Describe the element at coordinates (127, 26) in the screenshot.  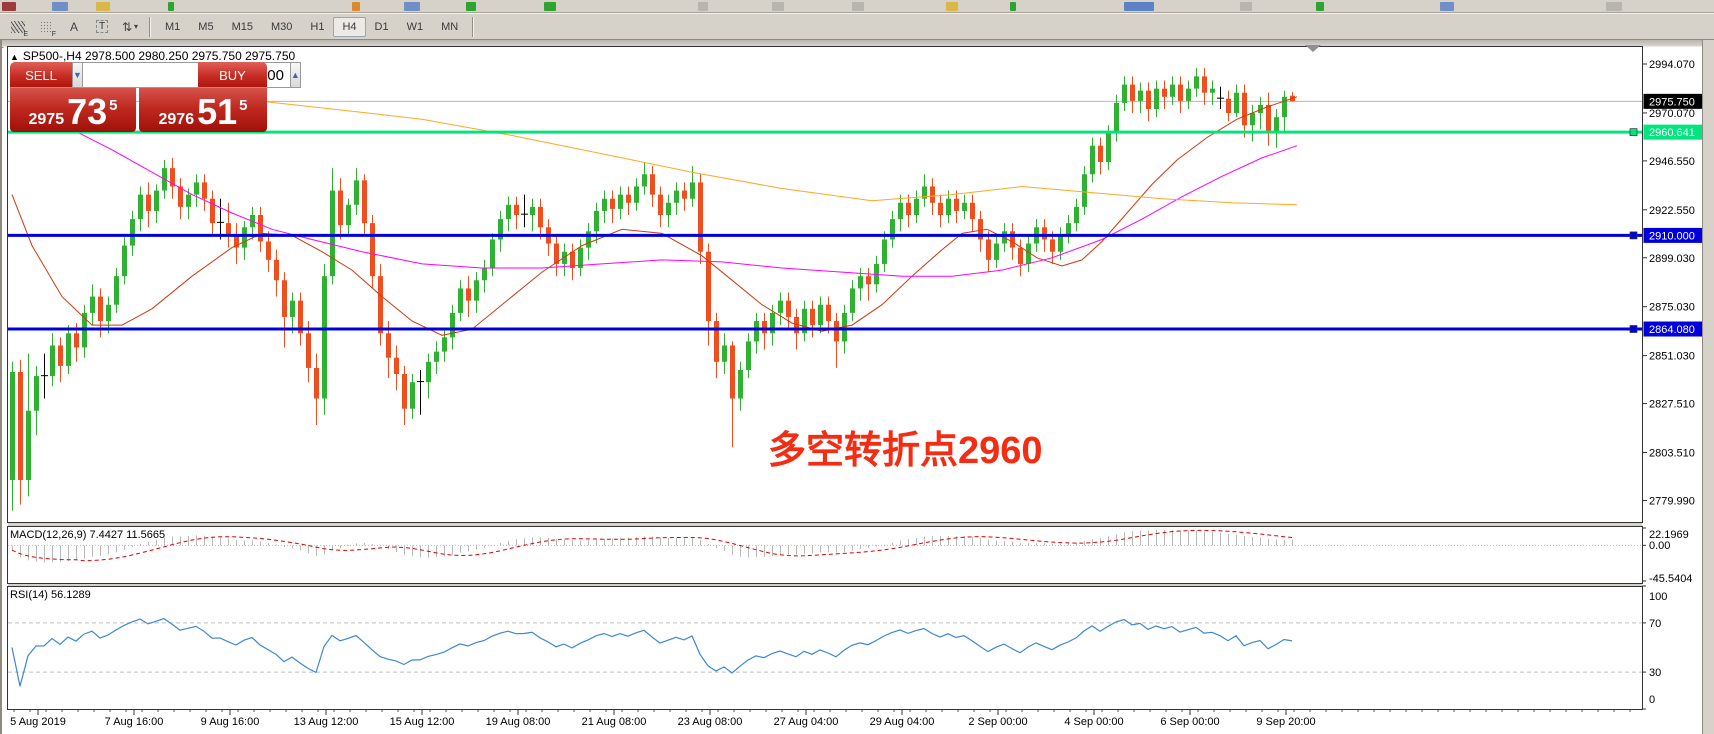
I see `arrows-glyph: ⇅` at that location.